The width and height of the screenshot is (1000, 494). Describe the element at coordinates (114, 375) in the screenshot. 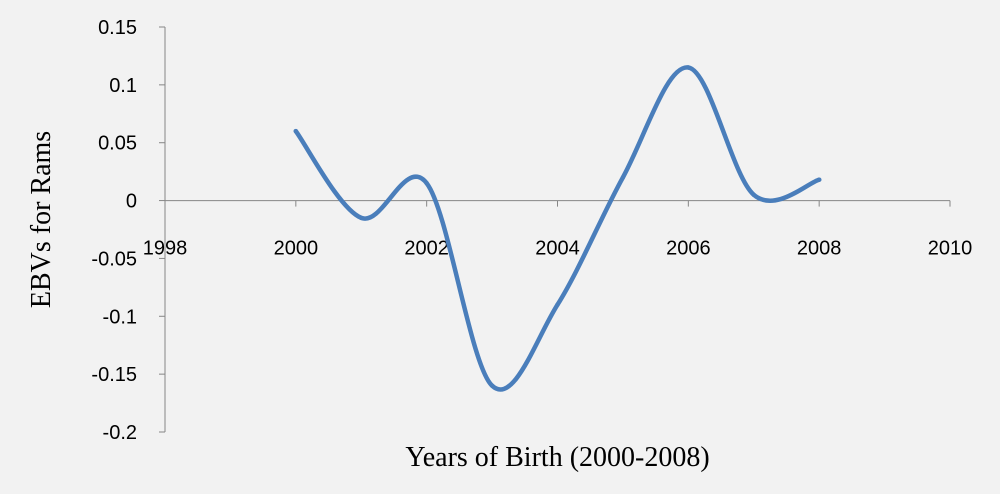

I see `y-tick-label: -0.15` at that location.